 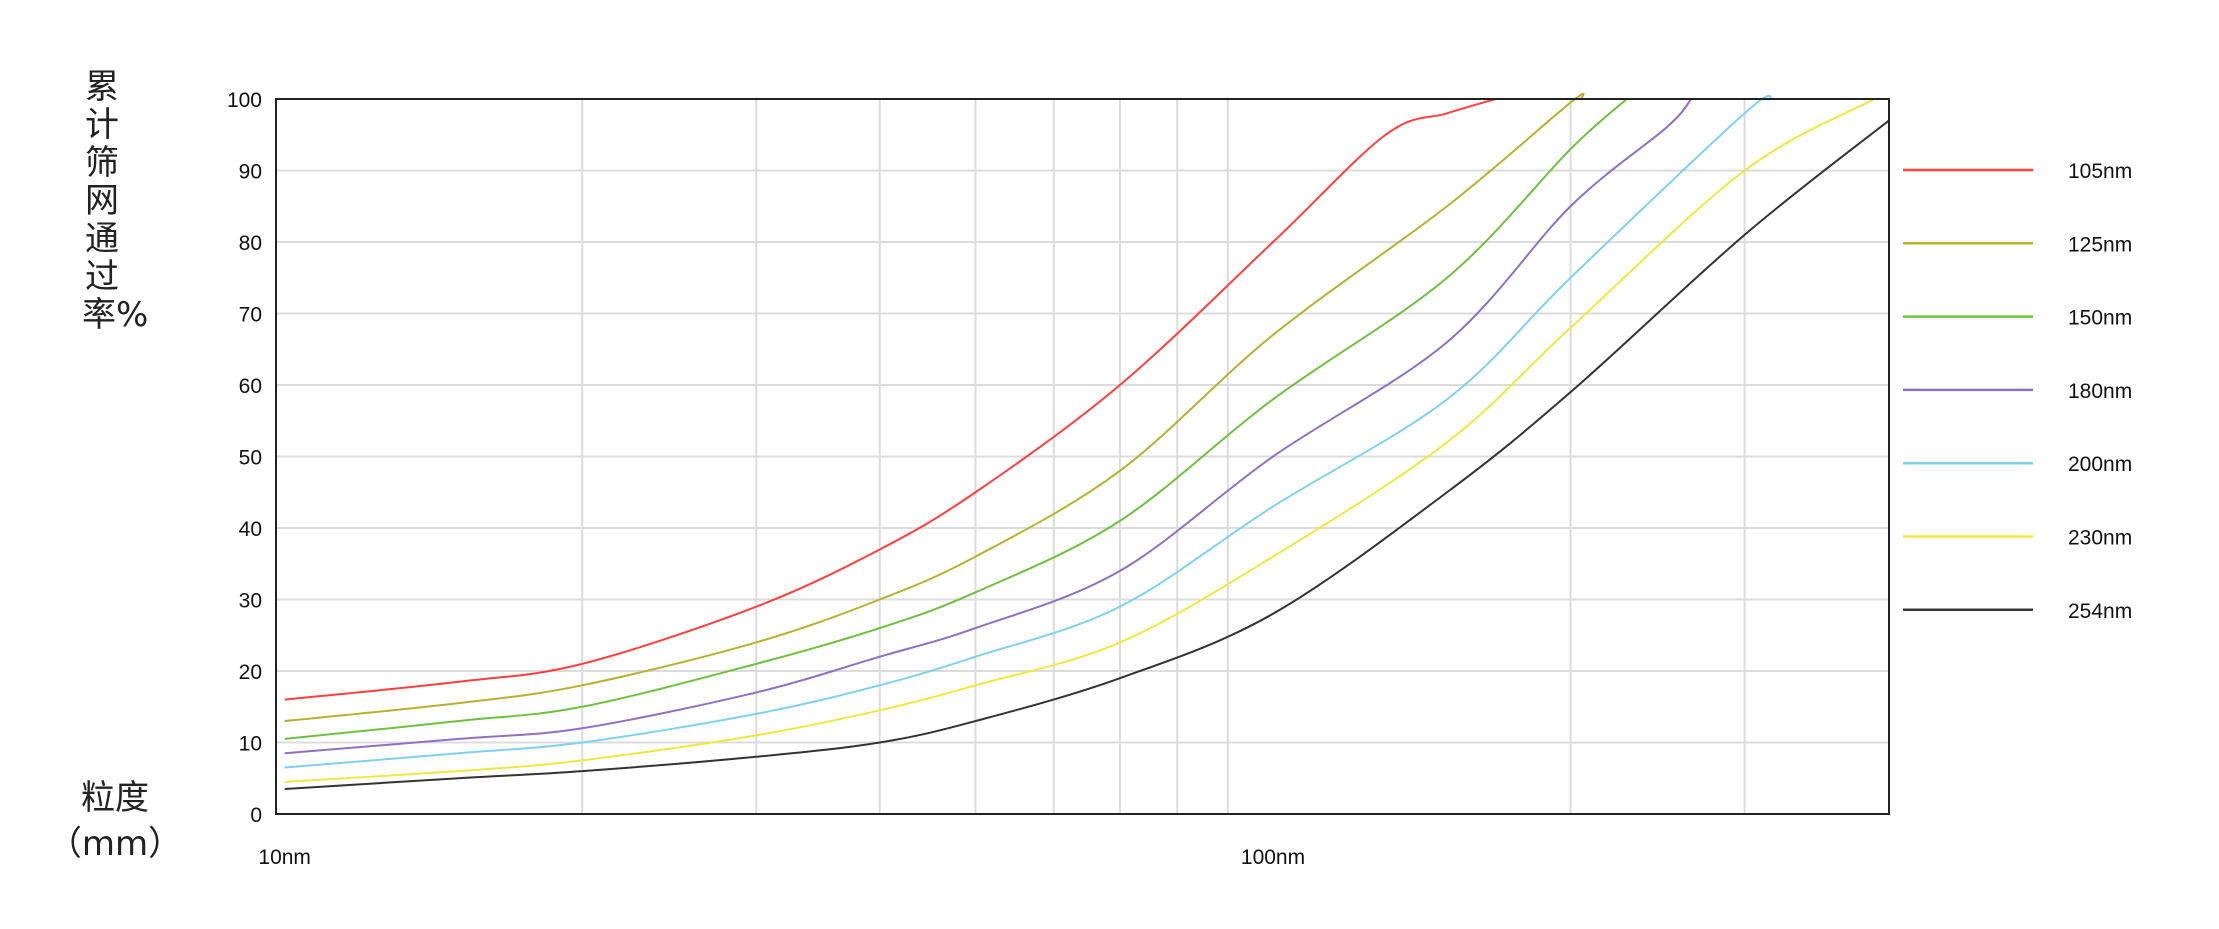 I want to click on x-axis-title: 粒度（mm）, so click(x=115, y=821).